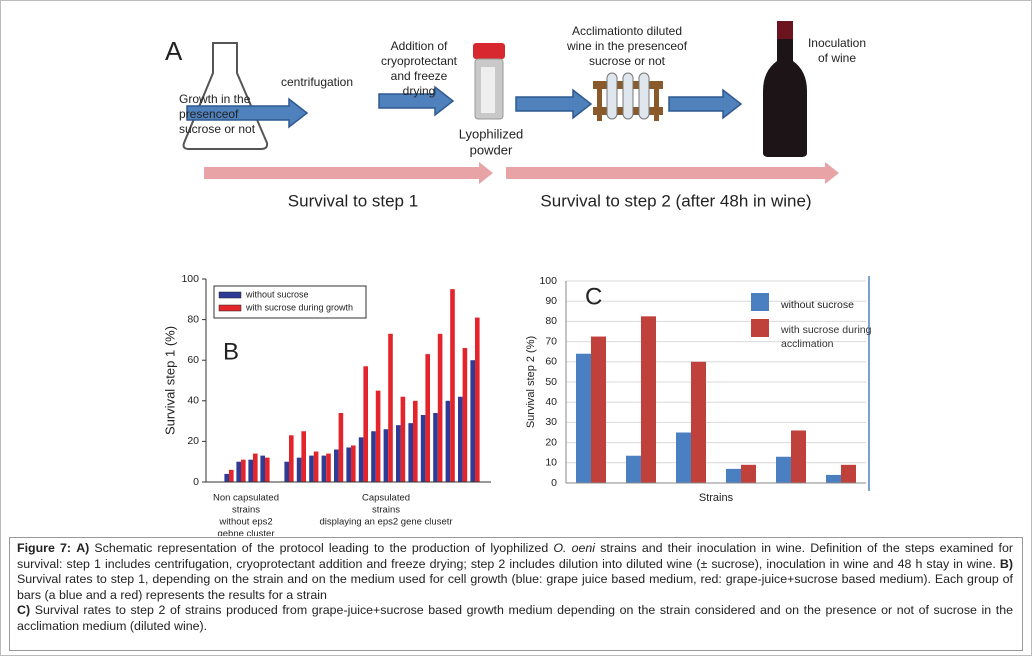  I want to click on wine-bottle, so click(785, 90).